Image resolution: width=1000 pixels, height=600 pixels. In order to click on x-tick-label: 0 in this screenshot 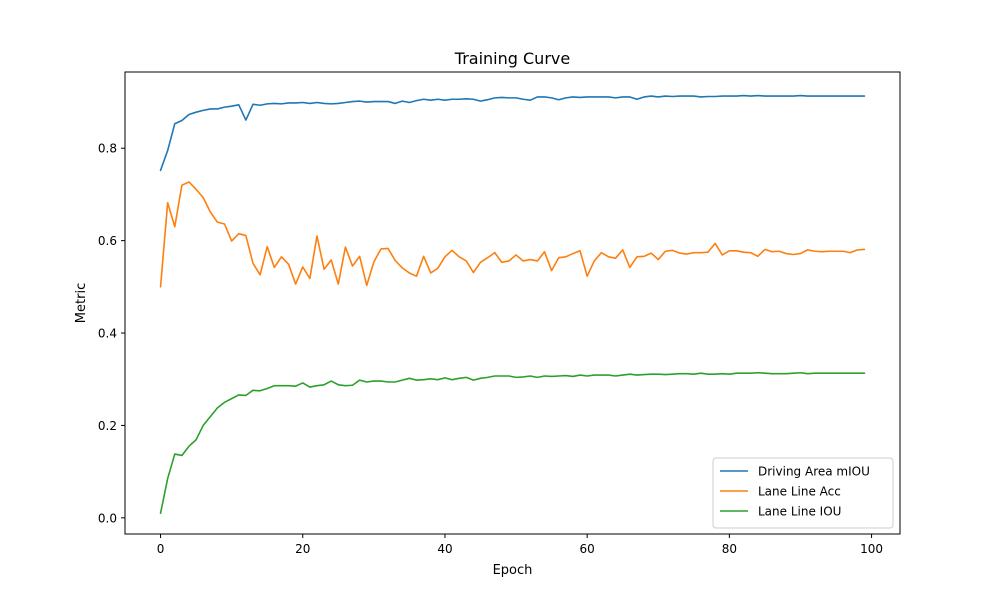, I will do `click(161, 549)`.